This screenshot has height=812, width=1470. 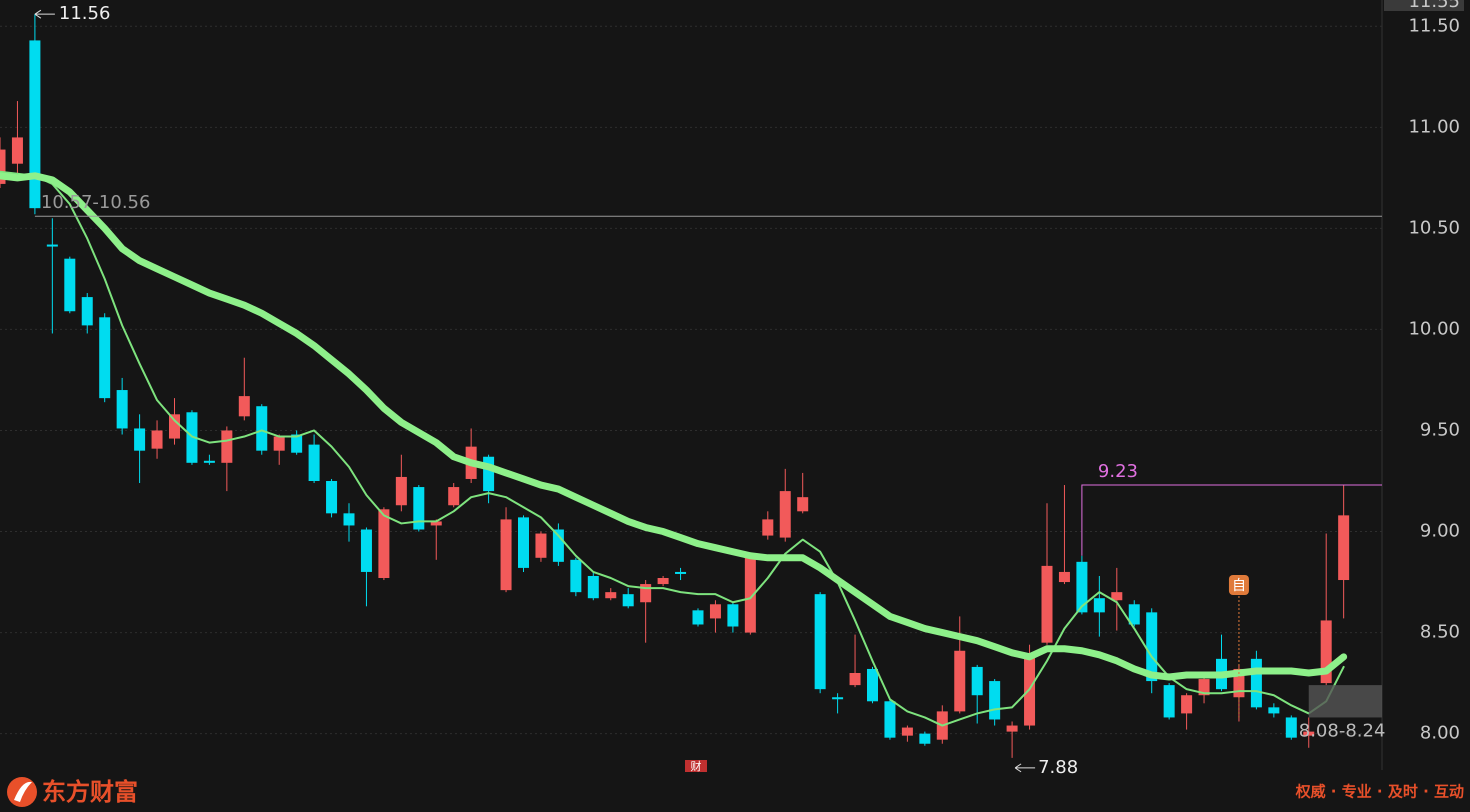 What do you see at coordinates (1345, 701) in the screenshot?
I see `range-box` at bounding box center [1345, 701].